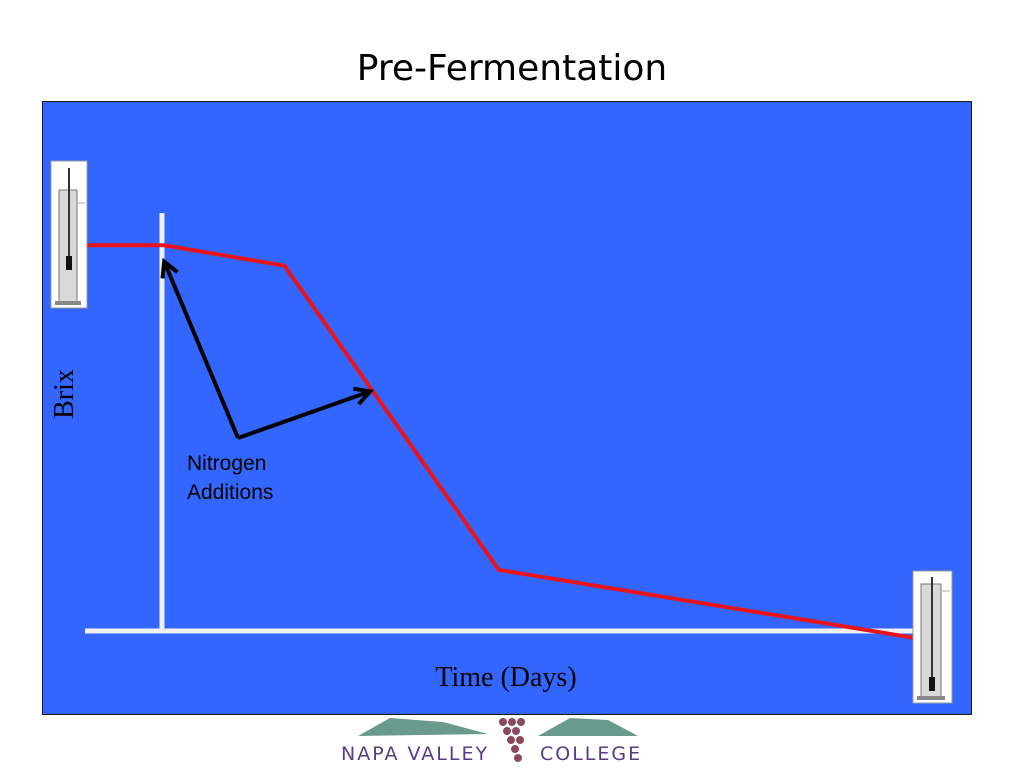 The image size is (1024, 768). Describe the element at coordinates (932, 637) in the screenshot. I see `hydrometer-low-cylinder-icon` at that location.